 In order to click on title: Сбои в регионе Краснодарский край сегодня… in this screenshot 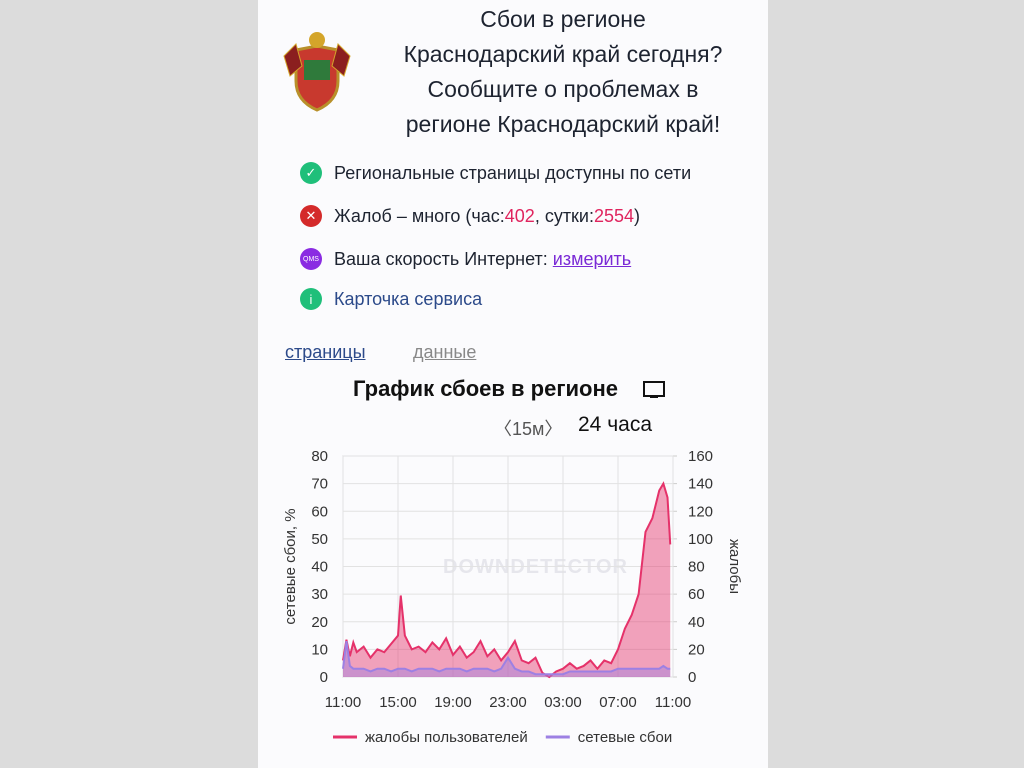, I will do `click(563, 72)`.